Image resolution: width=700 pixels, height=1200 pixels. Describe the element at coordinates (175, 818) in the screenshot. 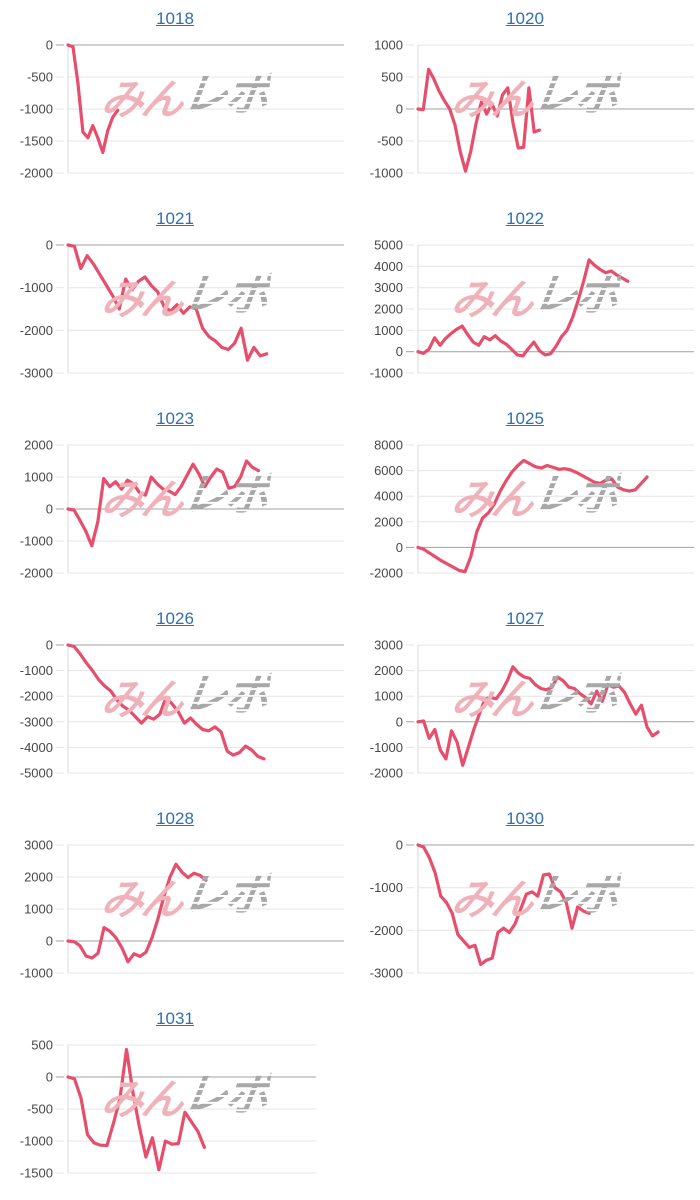

I see `chart-title-link: 1028` at that location.